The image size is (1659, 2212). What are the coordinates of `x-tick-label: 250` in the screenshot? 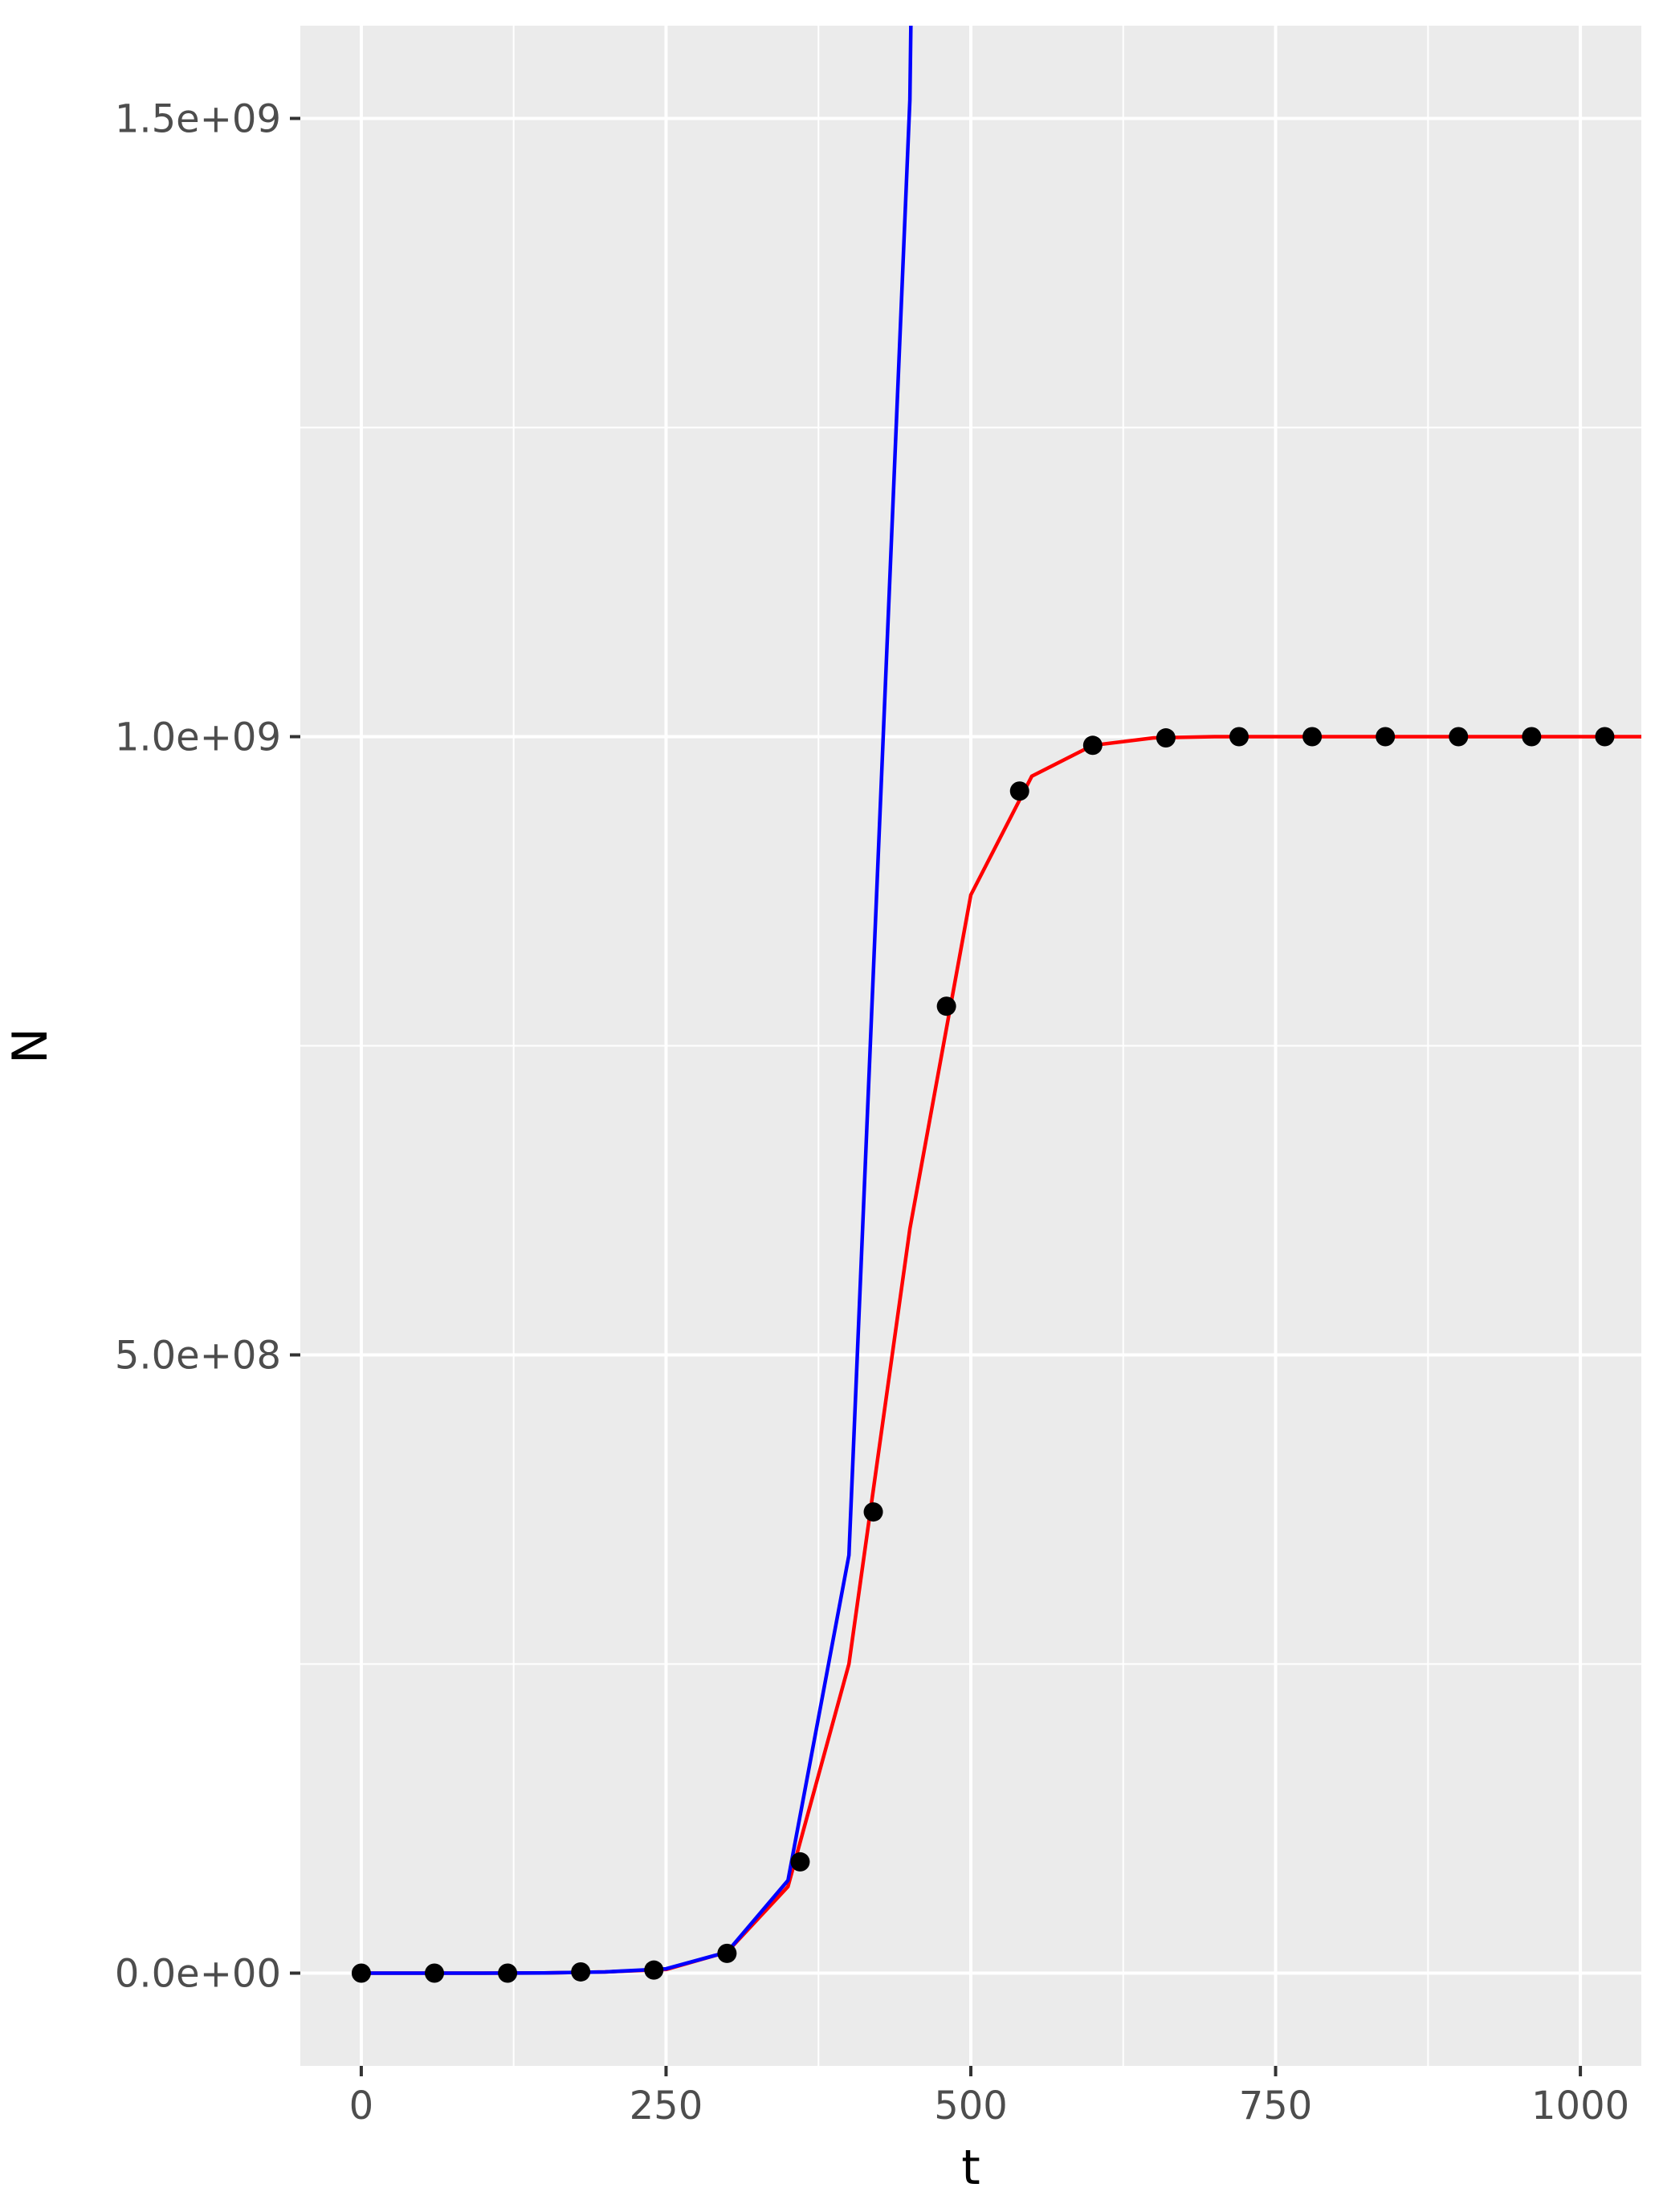 It's located at (666, 2106).